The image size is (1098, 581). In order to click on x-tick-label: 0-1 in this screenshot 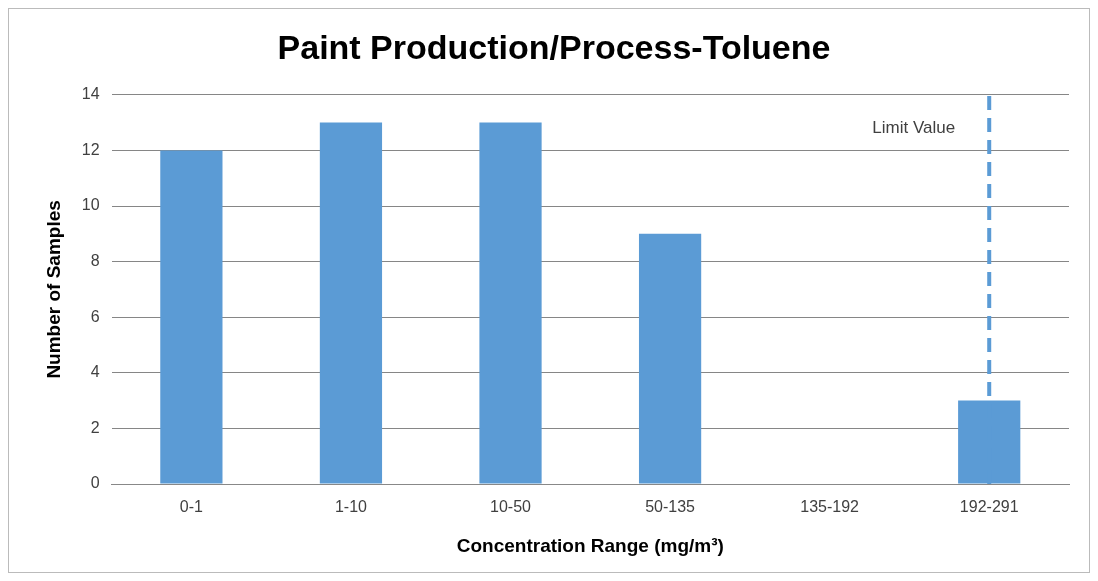, I will do `click(191, 507)`.